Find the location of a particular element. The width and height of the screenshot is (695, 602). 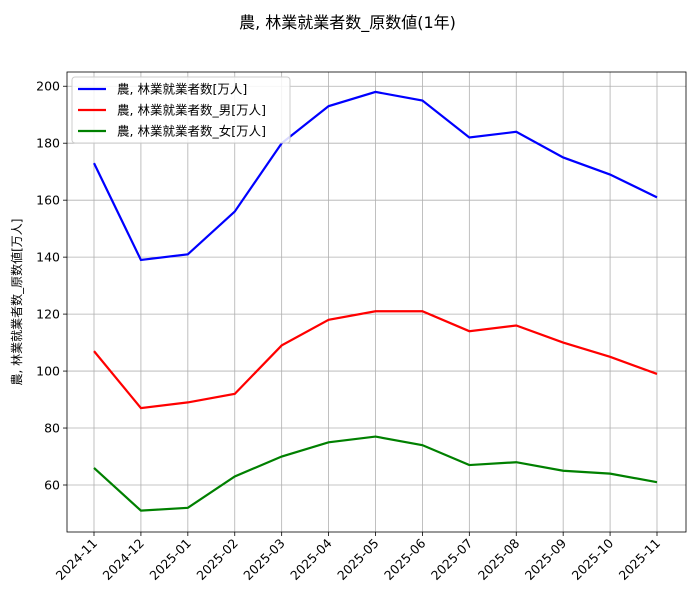

x-tick-label: 2025-10 is located at coordinates (593, 559).